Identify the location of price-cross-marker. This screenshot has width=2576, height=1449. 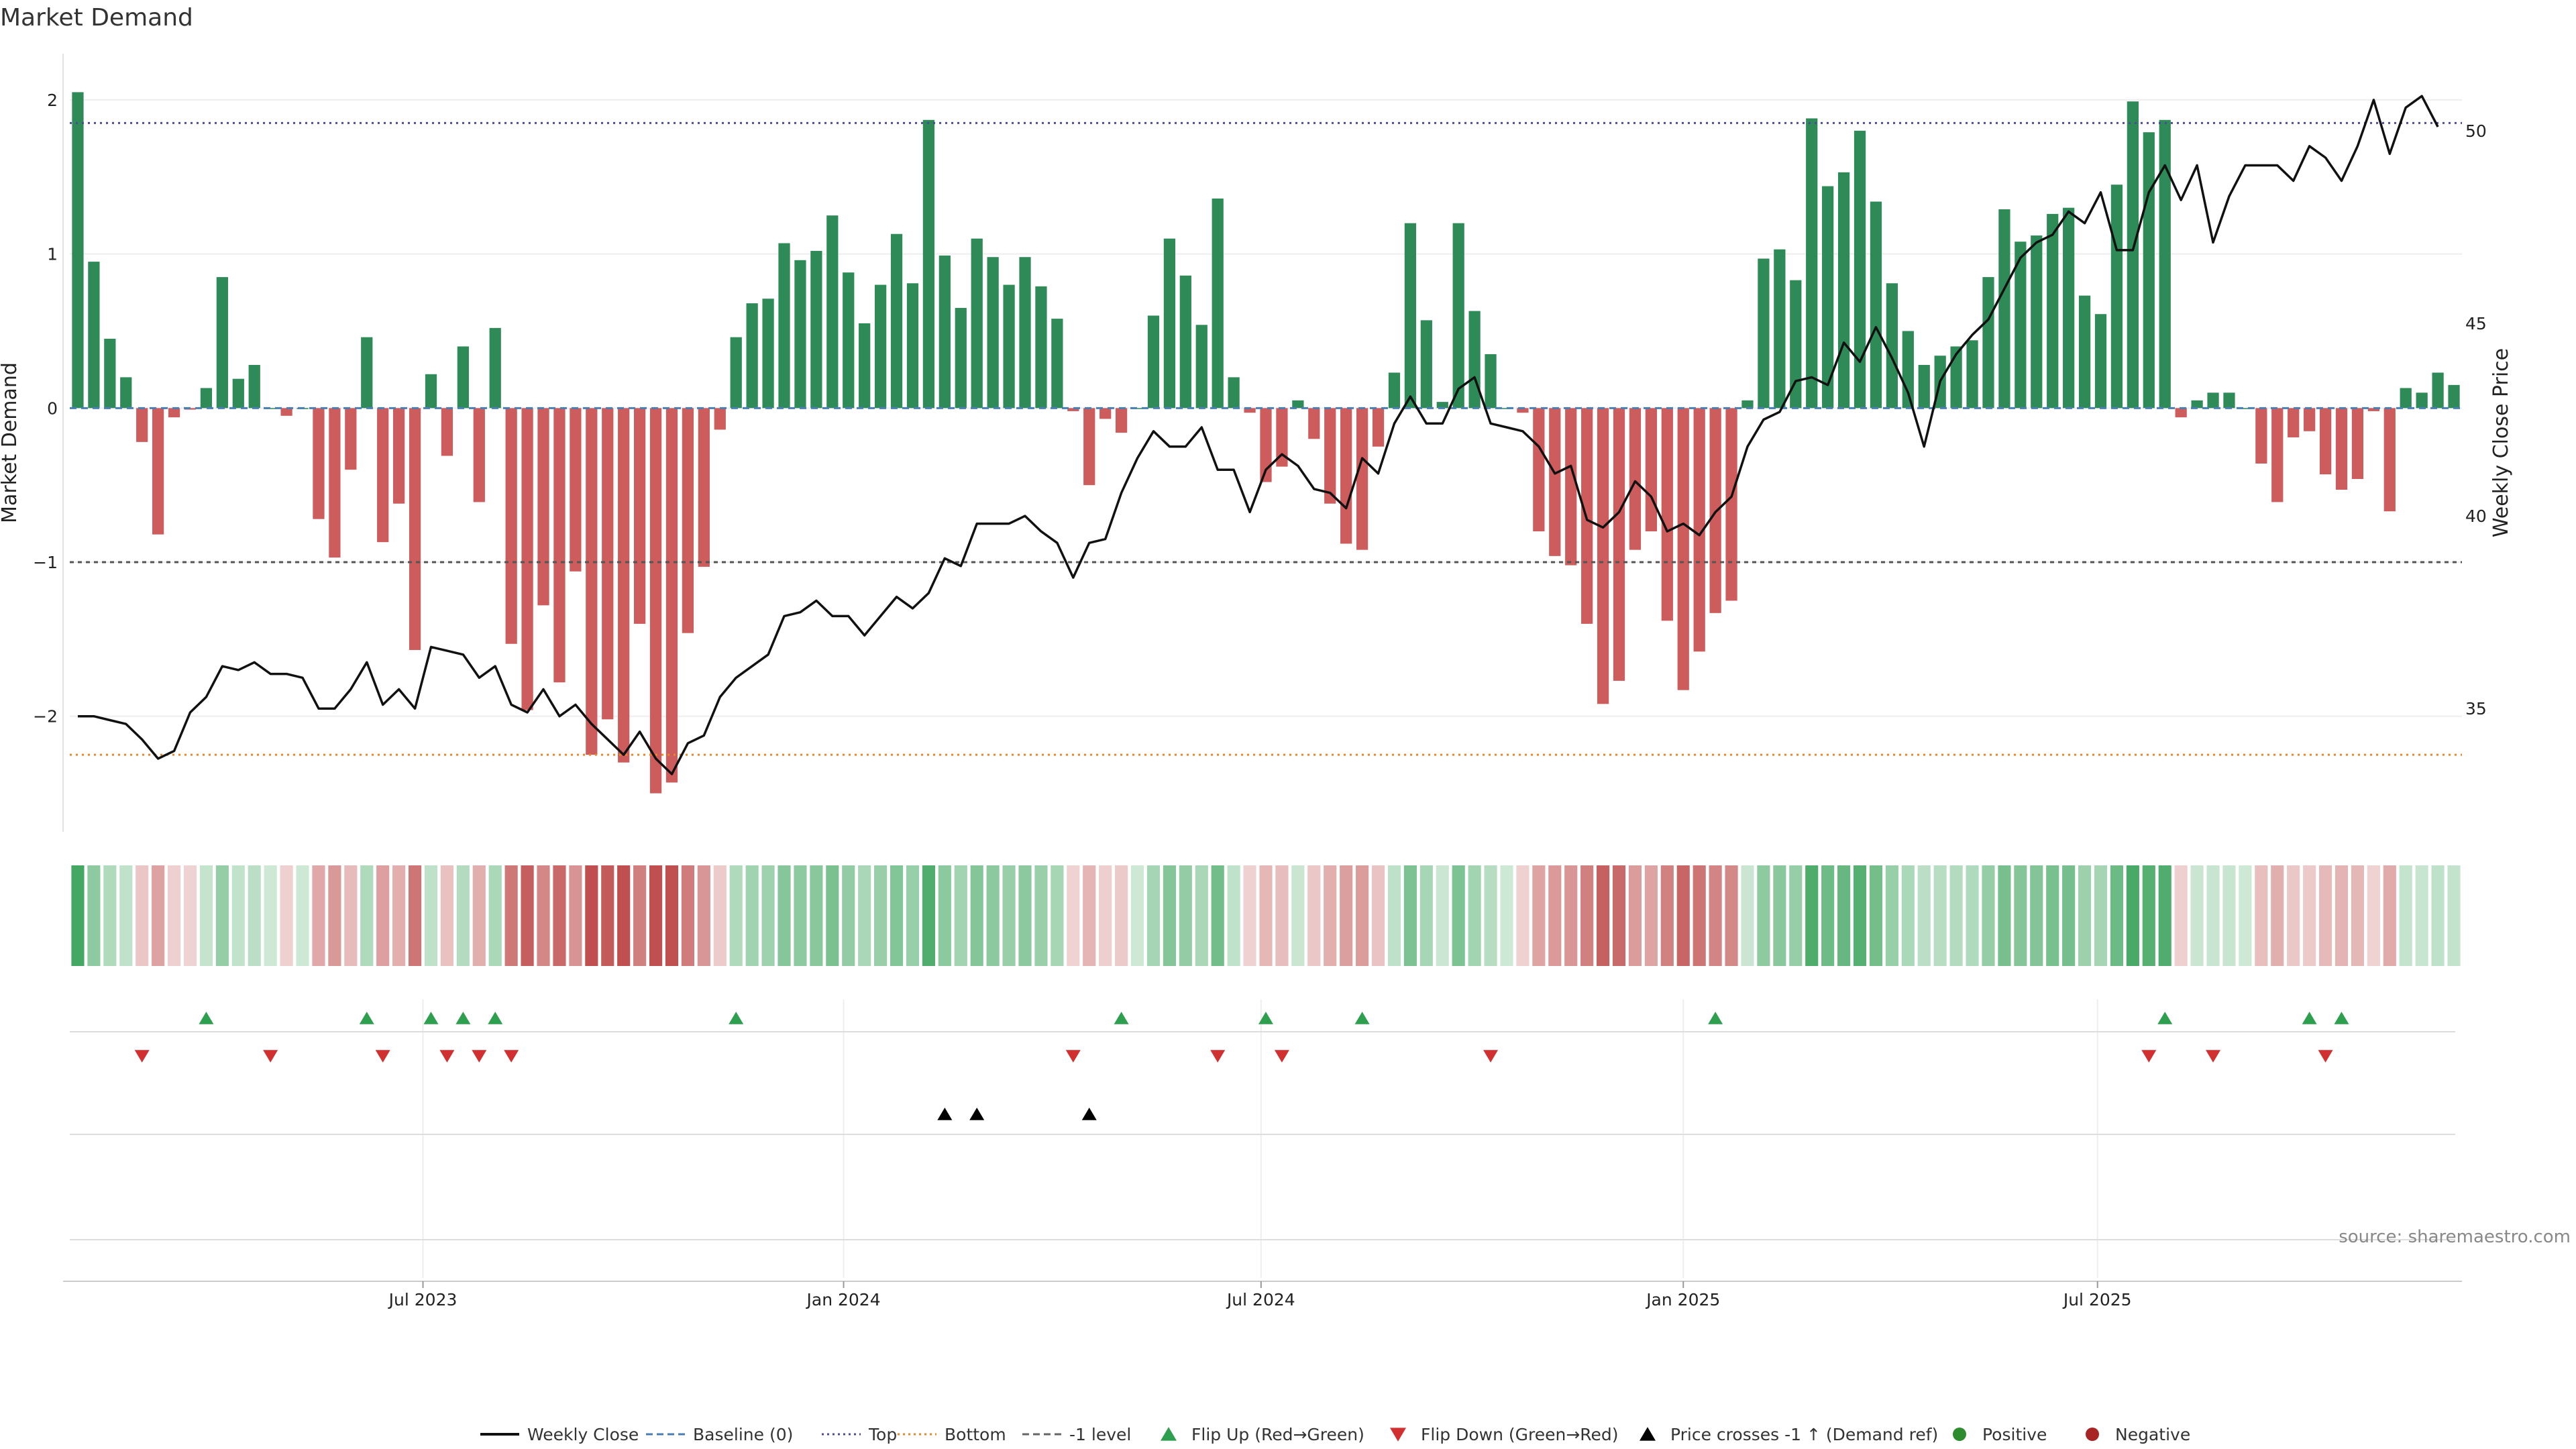
(945, 1114).